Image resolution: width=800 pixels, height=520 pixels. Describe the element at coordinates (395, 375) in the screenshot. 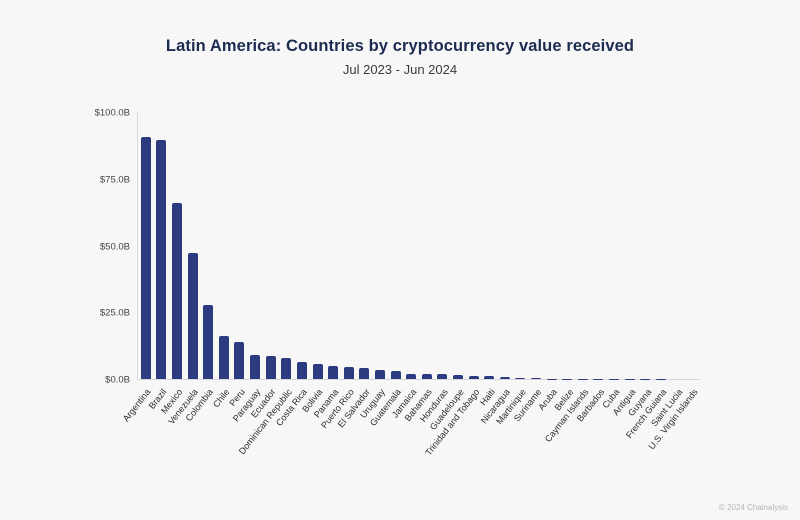

I see `bar-guatemala` at that location.